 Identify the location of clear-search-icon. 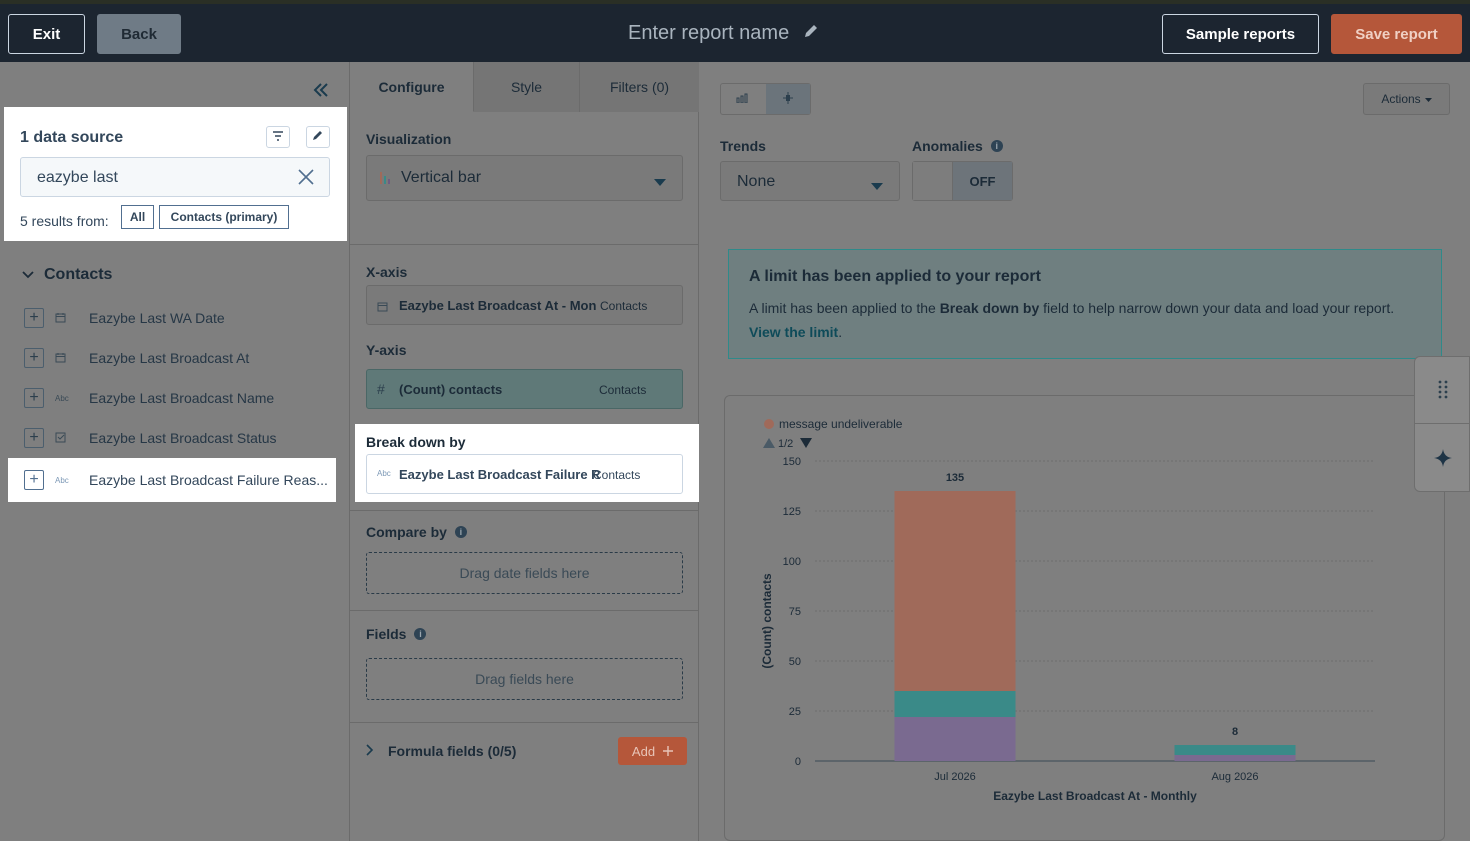
(306, 179).